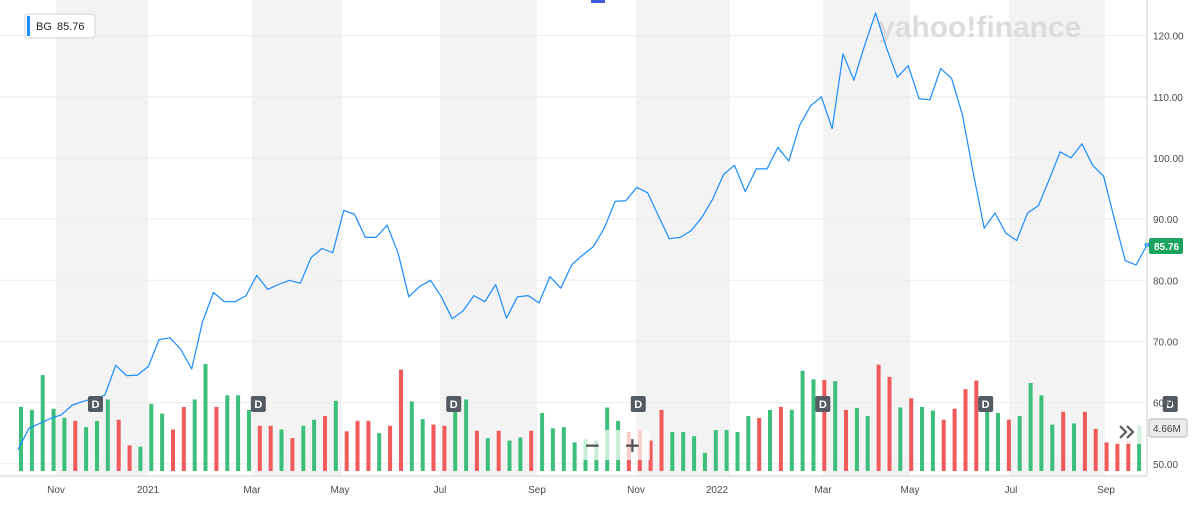  I want to click on yahoo-finance-watermark: yahoo!finance, so click(979, 27).